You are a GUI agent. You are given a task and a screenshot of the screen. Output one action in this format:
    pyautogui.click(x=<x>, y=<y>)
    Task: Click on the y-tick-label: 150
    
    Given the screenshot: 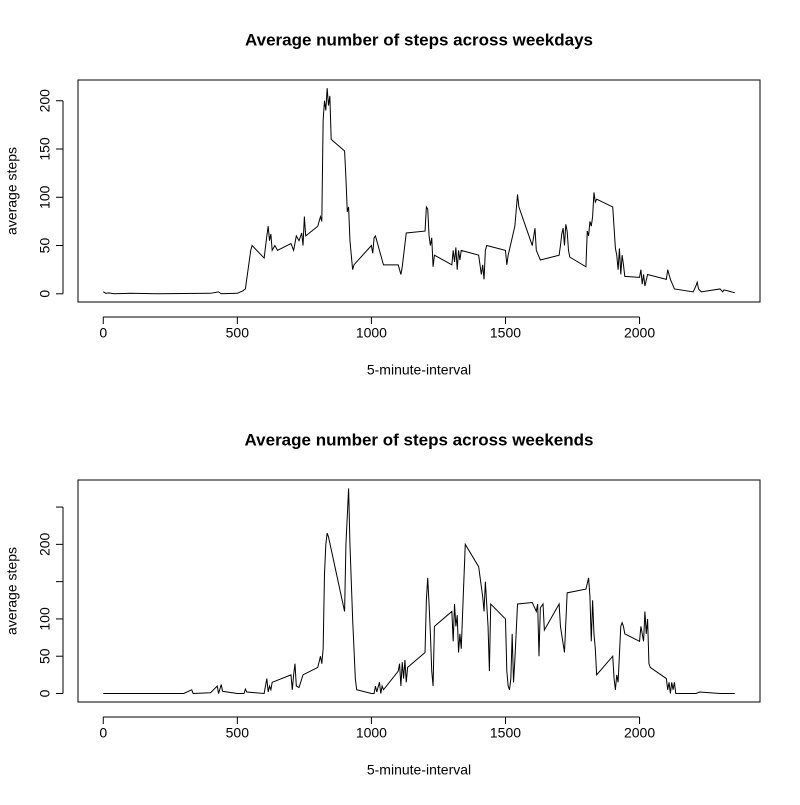 What is the action you would take?
    pyautogui.click(x=45, y=149)
    